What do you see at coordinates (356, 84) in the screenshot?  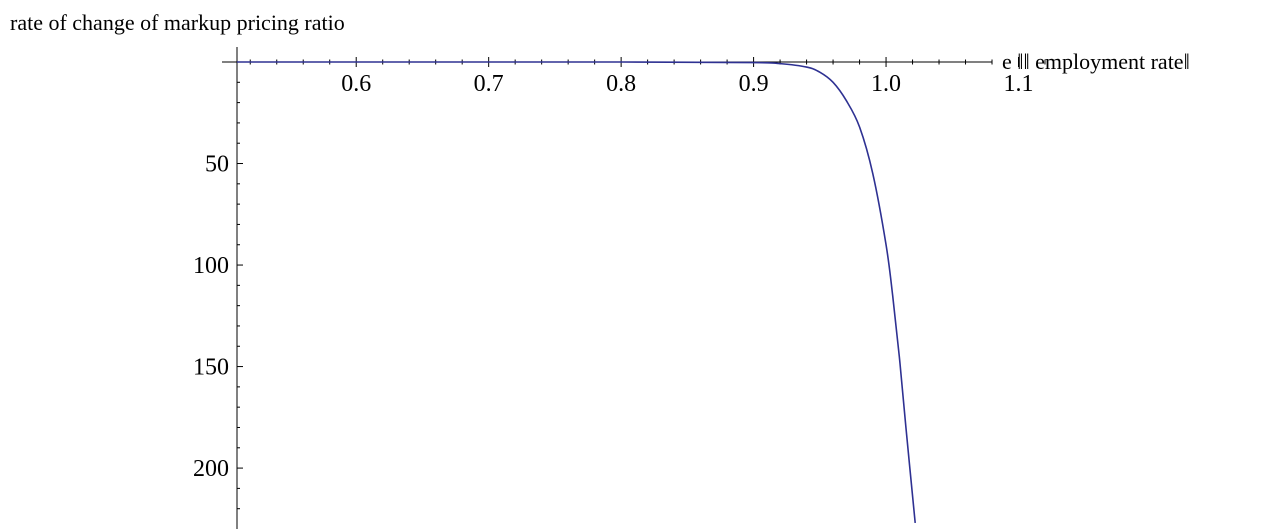 I see `x-tick-label: 0.6` at bounding box center [356, 84].